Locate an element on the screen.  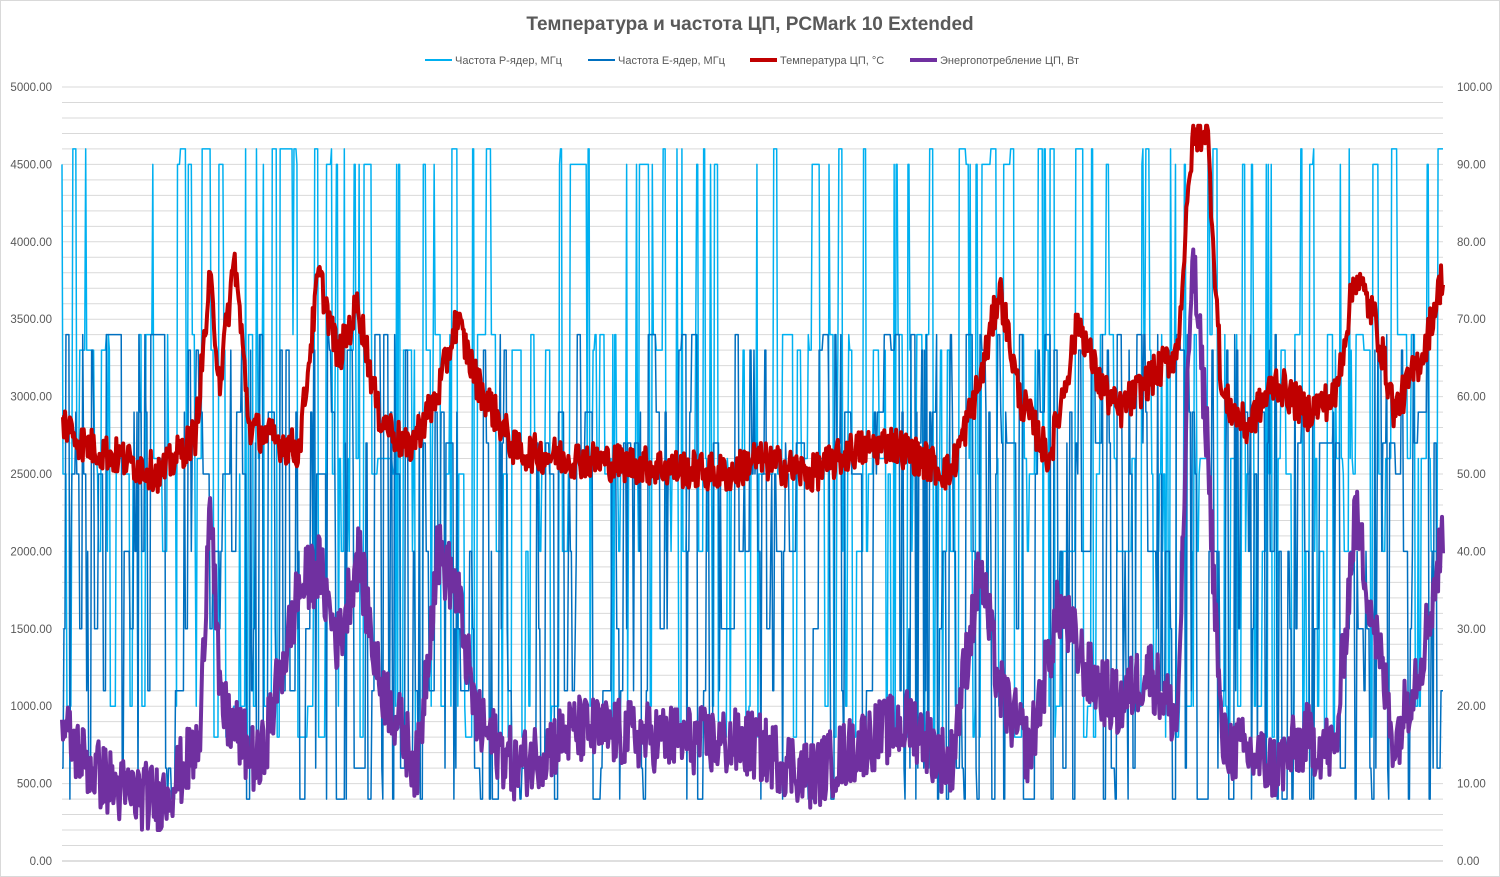
left-tick-label: 2500.00 is located at coordinates (31, 475).